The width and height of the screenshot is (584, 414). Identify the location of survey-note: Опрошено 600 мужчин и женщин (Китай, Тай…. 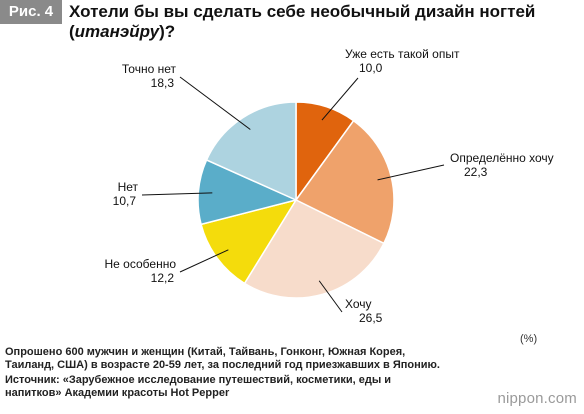
(222, 358).